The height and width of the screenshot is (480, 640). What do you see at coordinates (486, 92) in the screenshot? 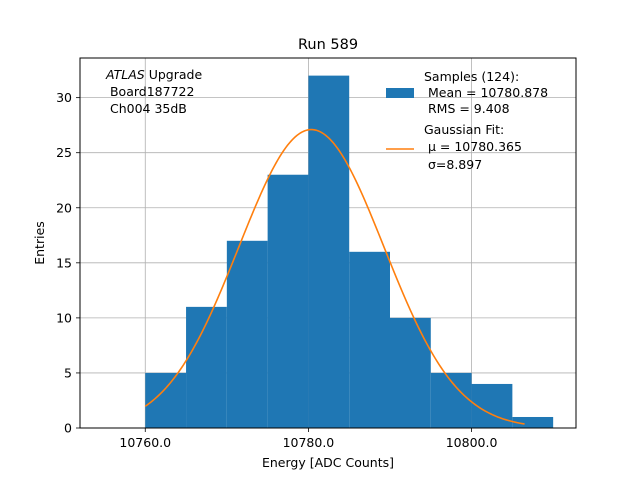
I see `legend-samples-mean: Mean = 10780.878` at bounding box center [486, 92].